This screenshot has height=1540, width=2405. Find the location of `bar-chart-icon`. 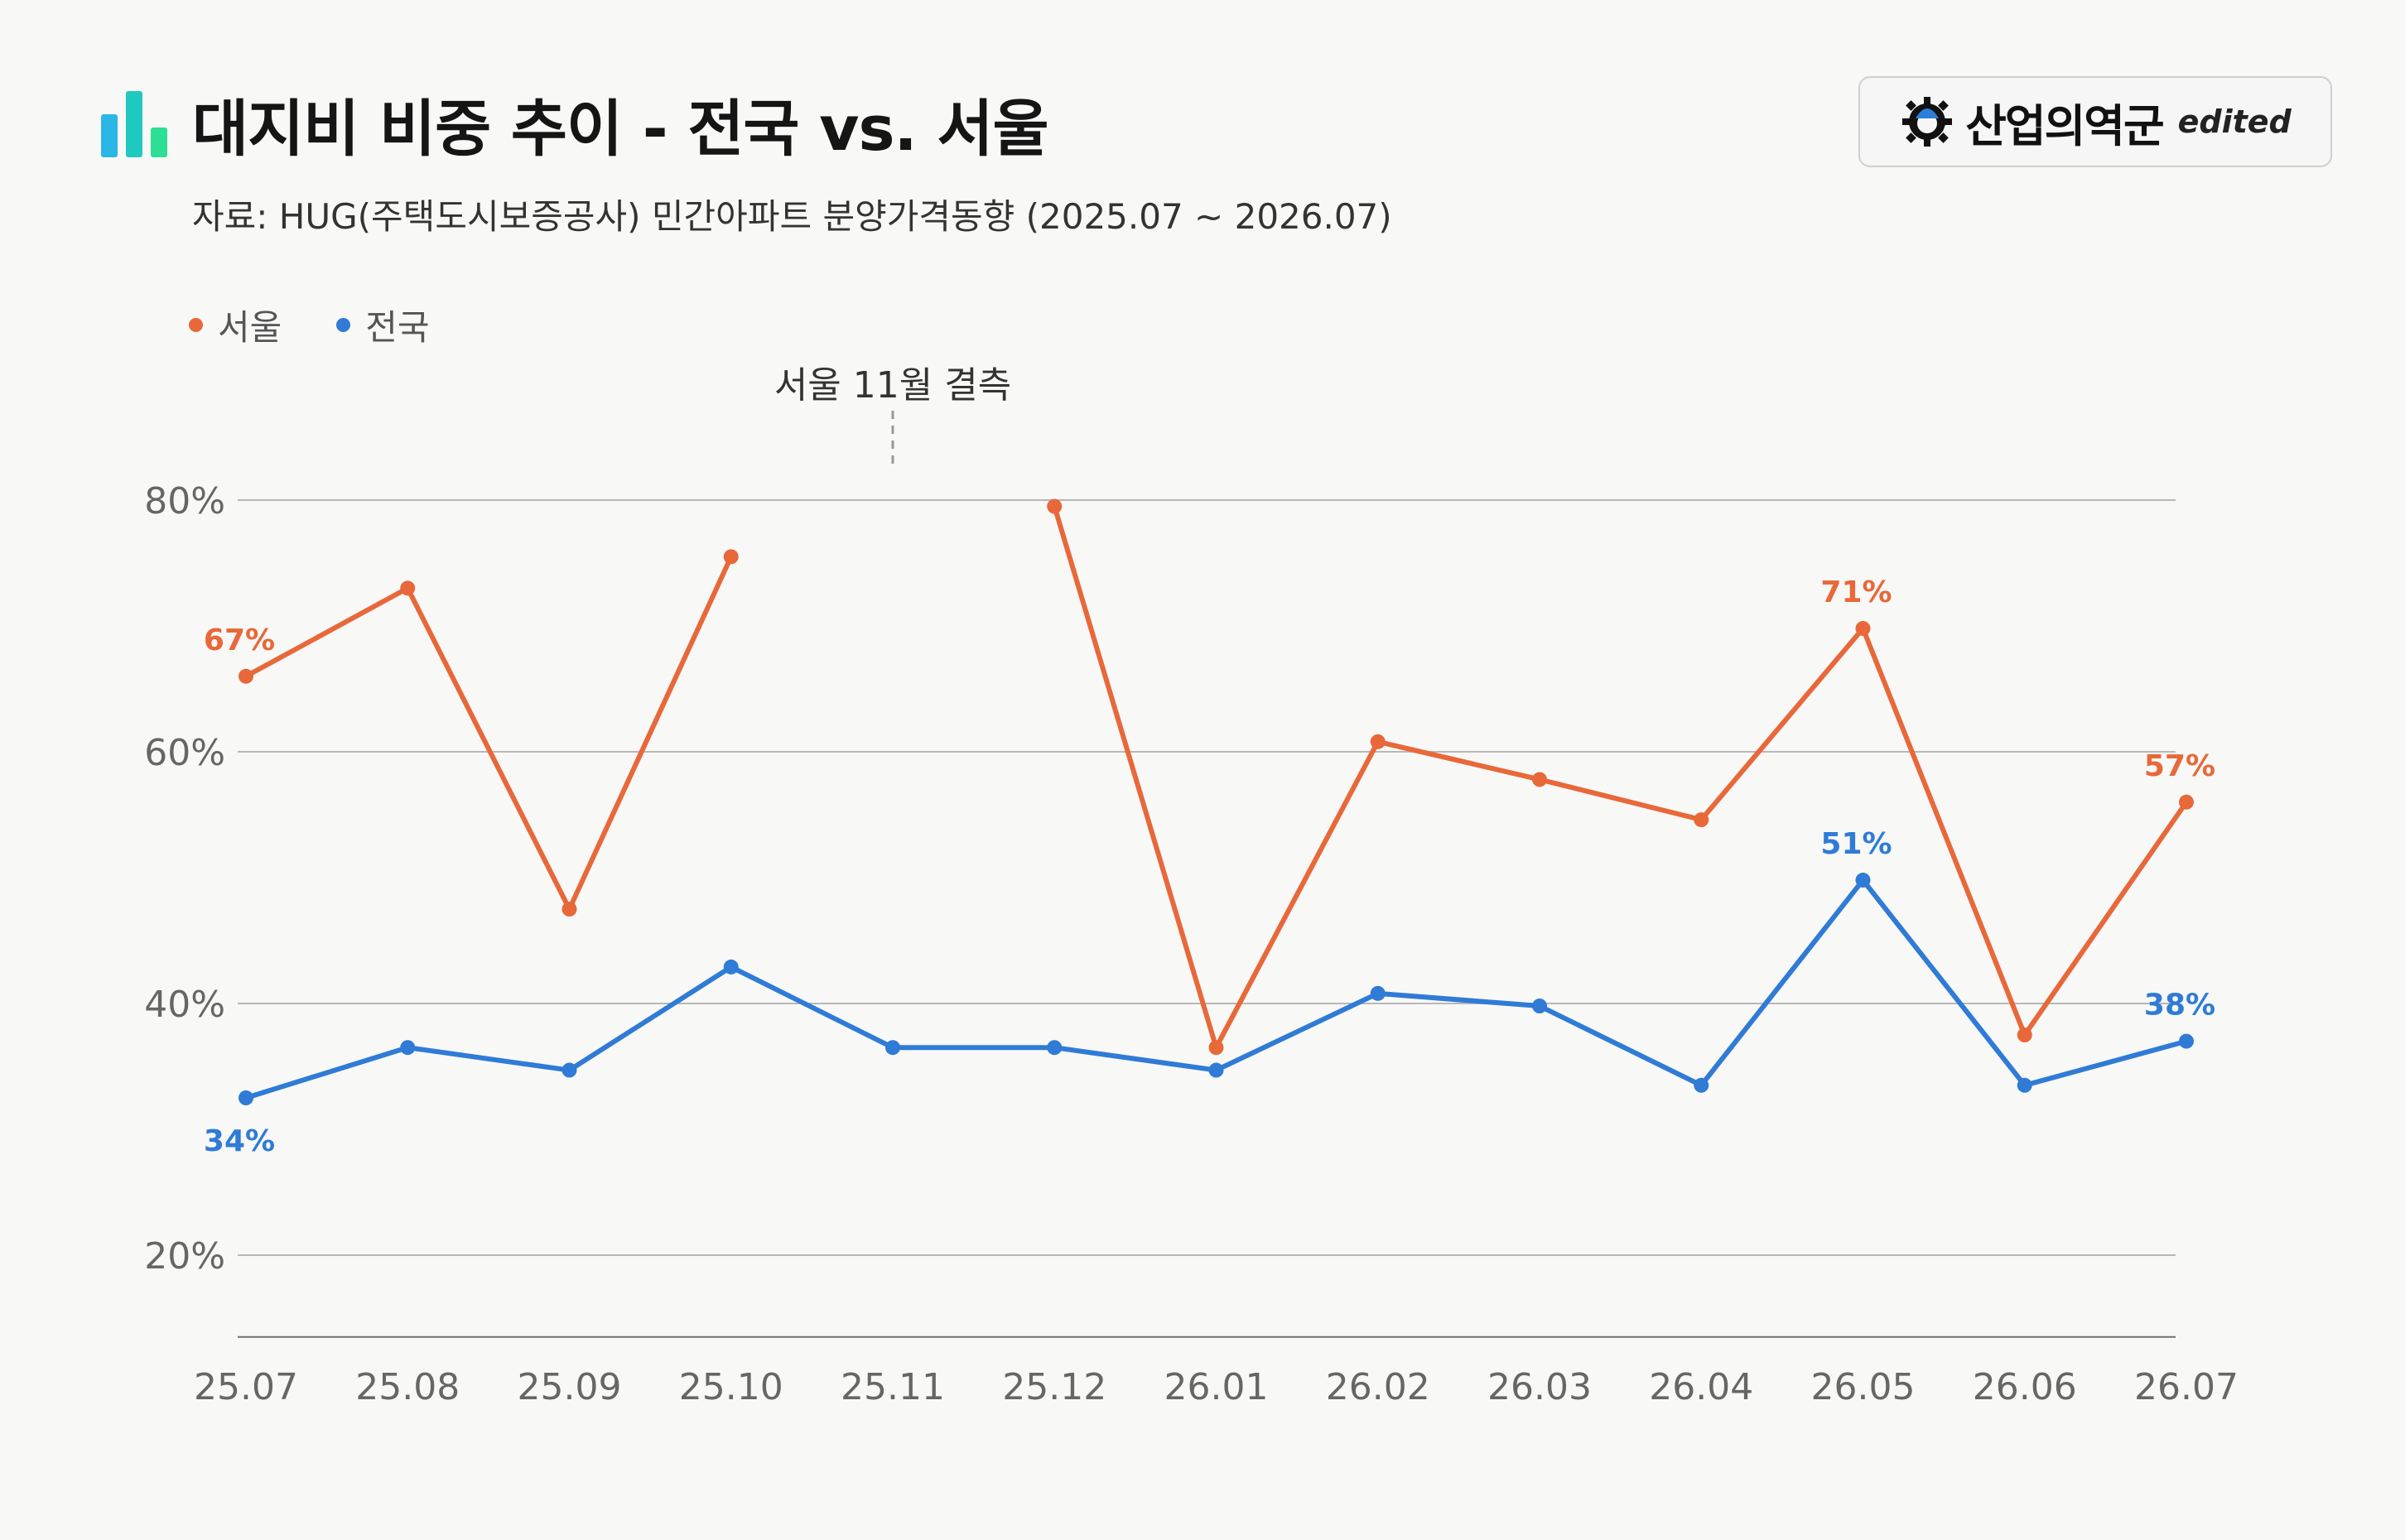

bar-chart-icon is located at coordinates (135, 124).